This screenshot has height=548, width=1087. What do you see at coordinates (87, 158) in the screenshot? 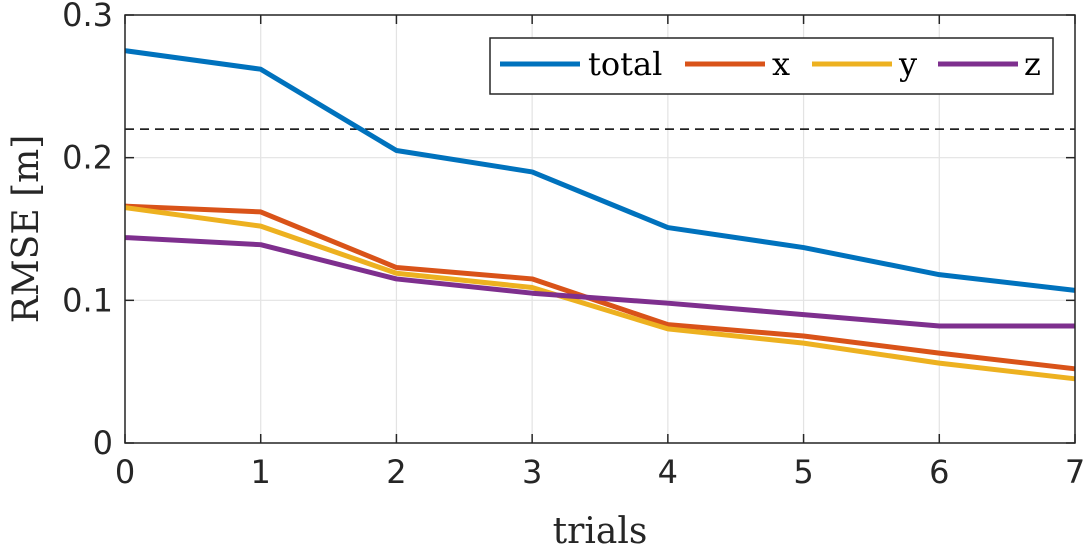
I see `y-tick-label: 0.2` at bounding box center [87, 158].